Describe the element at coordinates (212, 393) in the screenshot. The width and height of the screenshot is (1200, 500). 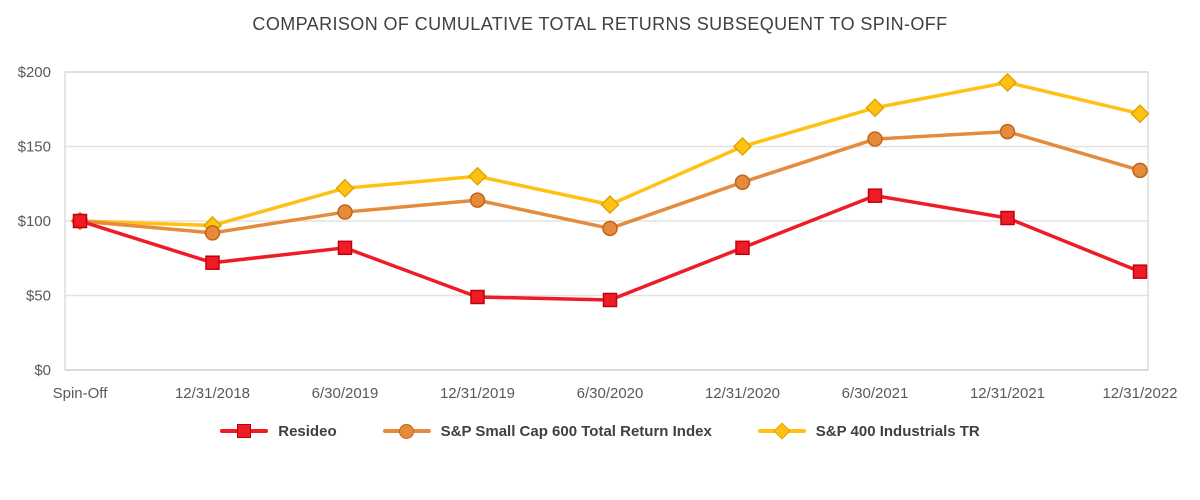
I see `svg-text: 12/31/2018` at that location.